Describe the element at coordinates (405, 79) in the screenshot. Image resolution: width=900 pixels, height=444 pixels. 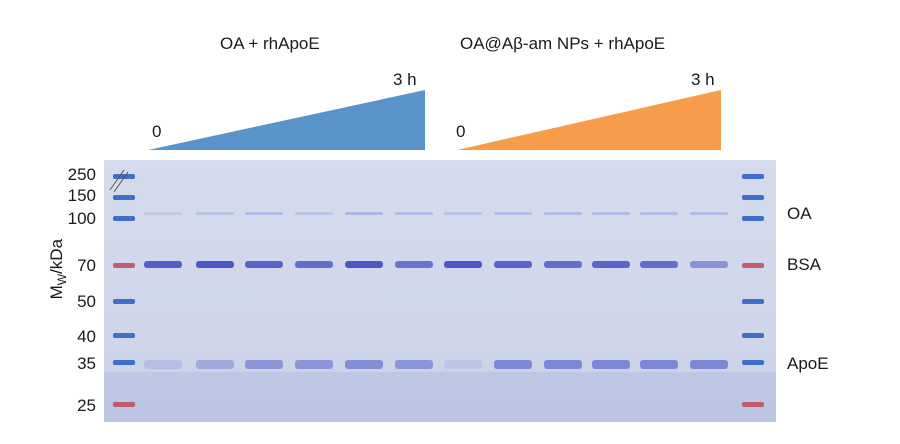
I see `time-end-oa: 3 h` at that location.